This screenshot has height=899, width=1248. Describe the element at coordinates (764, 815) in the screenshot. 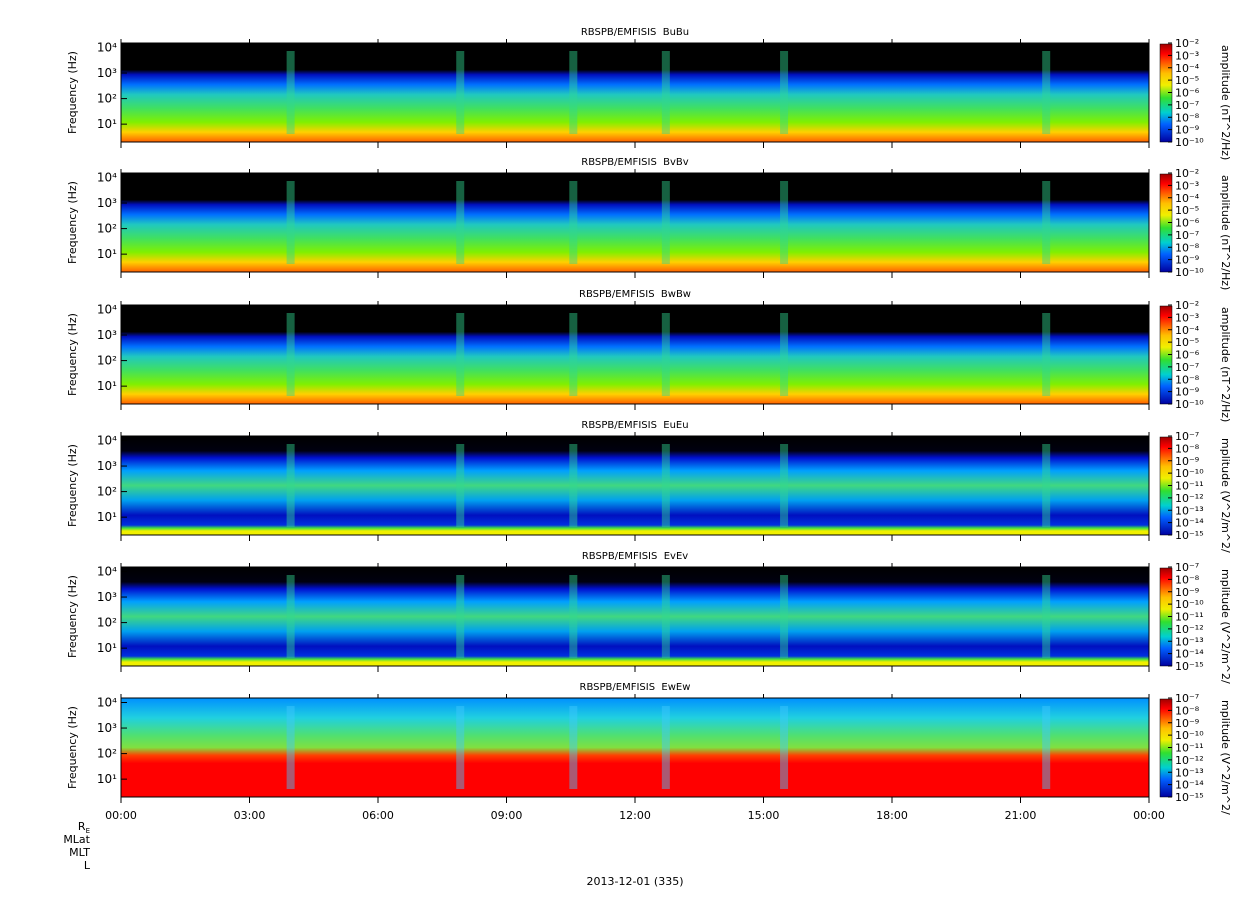

I see `x-tick-label: 15:00` at that location.